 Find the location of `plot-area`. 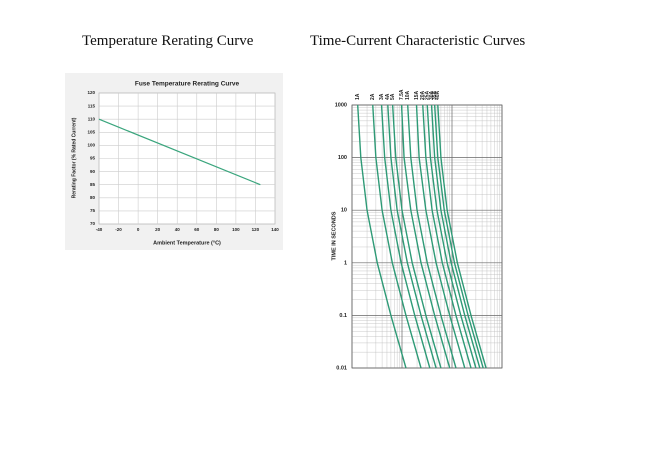

plot-area is located at coordinates (427, 236).